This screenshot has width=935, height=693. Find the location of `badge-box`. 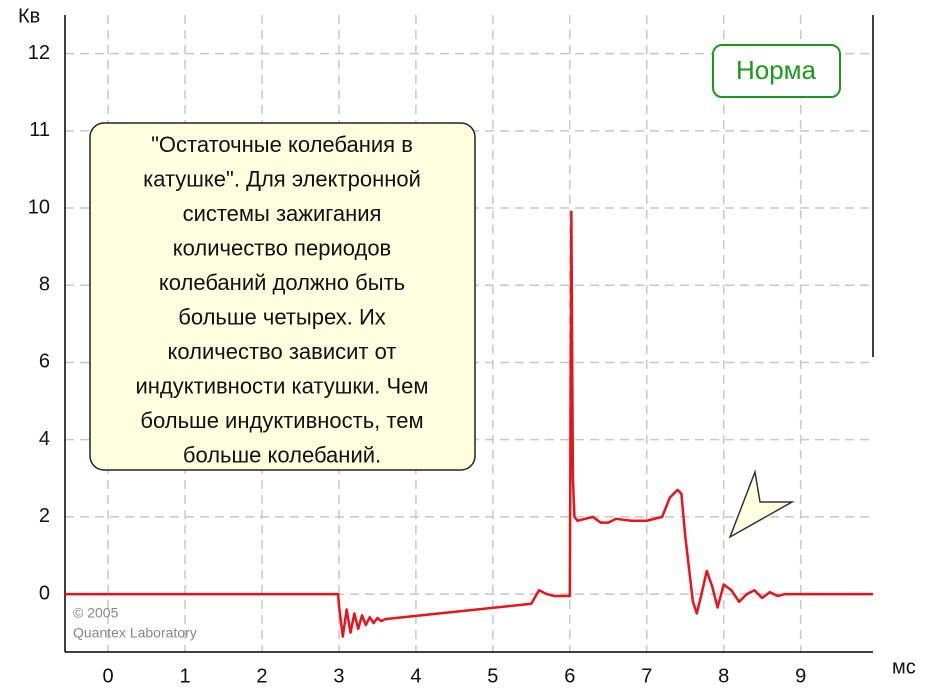

badge-box is located at coordinates (776, 71).